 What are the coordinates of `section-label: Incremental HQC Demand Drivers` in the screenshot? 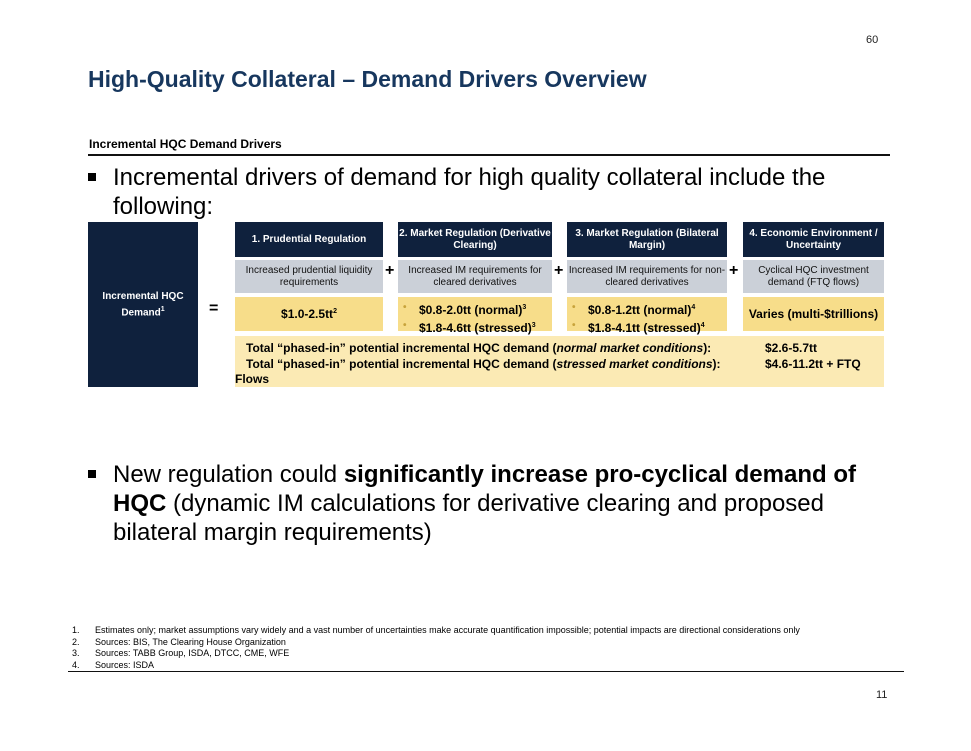 It's located at (185, 144).